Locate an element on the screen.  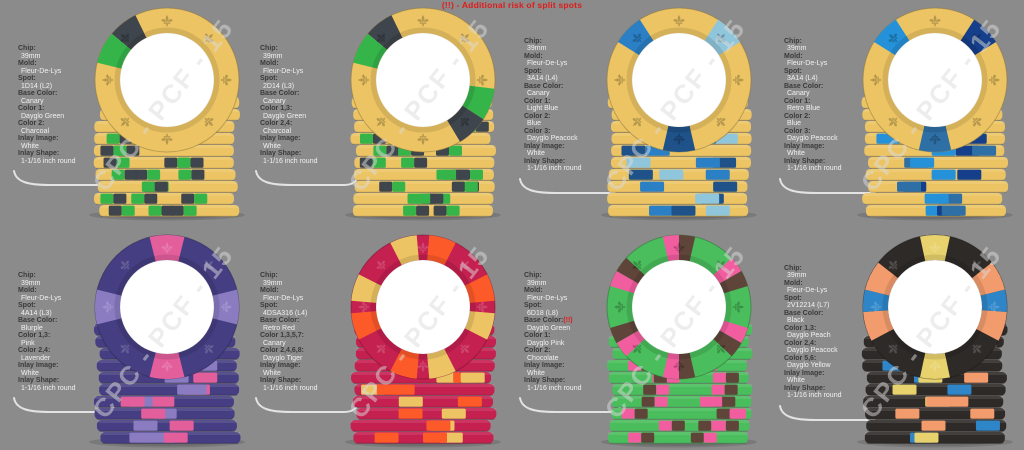
spec-label: Color 2,4: is located at coordinates (800, 343).